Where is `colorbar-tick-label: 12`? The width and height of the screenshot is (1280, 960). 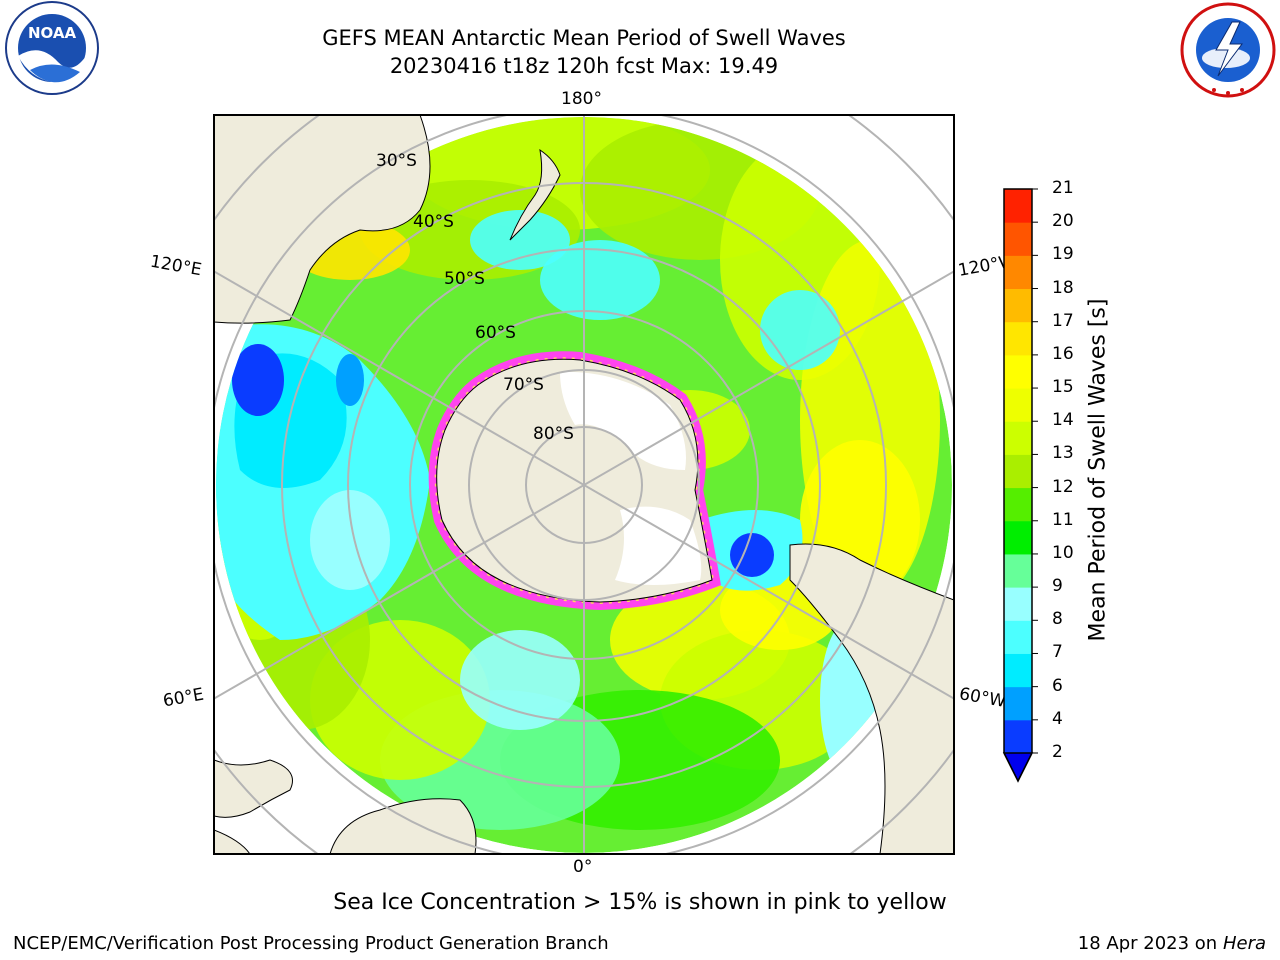 colorbar-tick-label: 12 is located at coordinates (1063, 486).